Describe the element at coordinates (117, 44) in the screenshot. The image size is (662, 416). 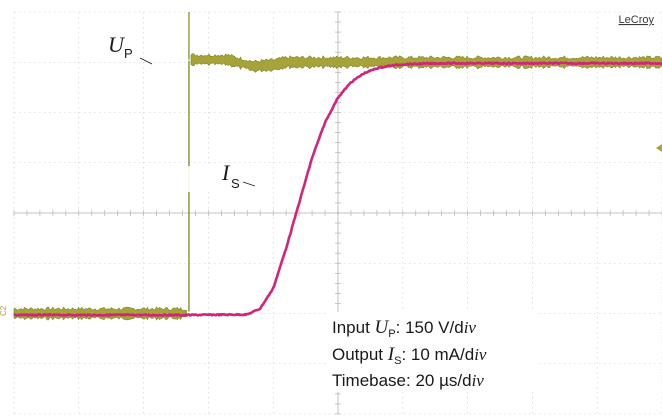
I see `series-label-up-main: U` at that location.